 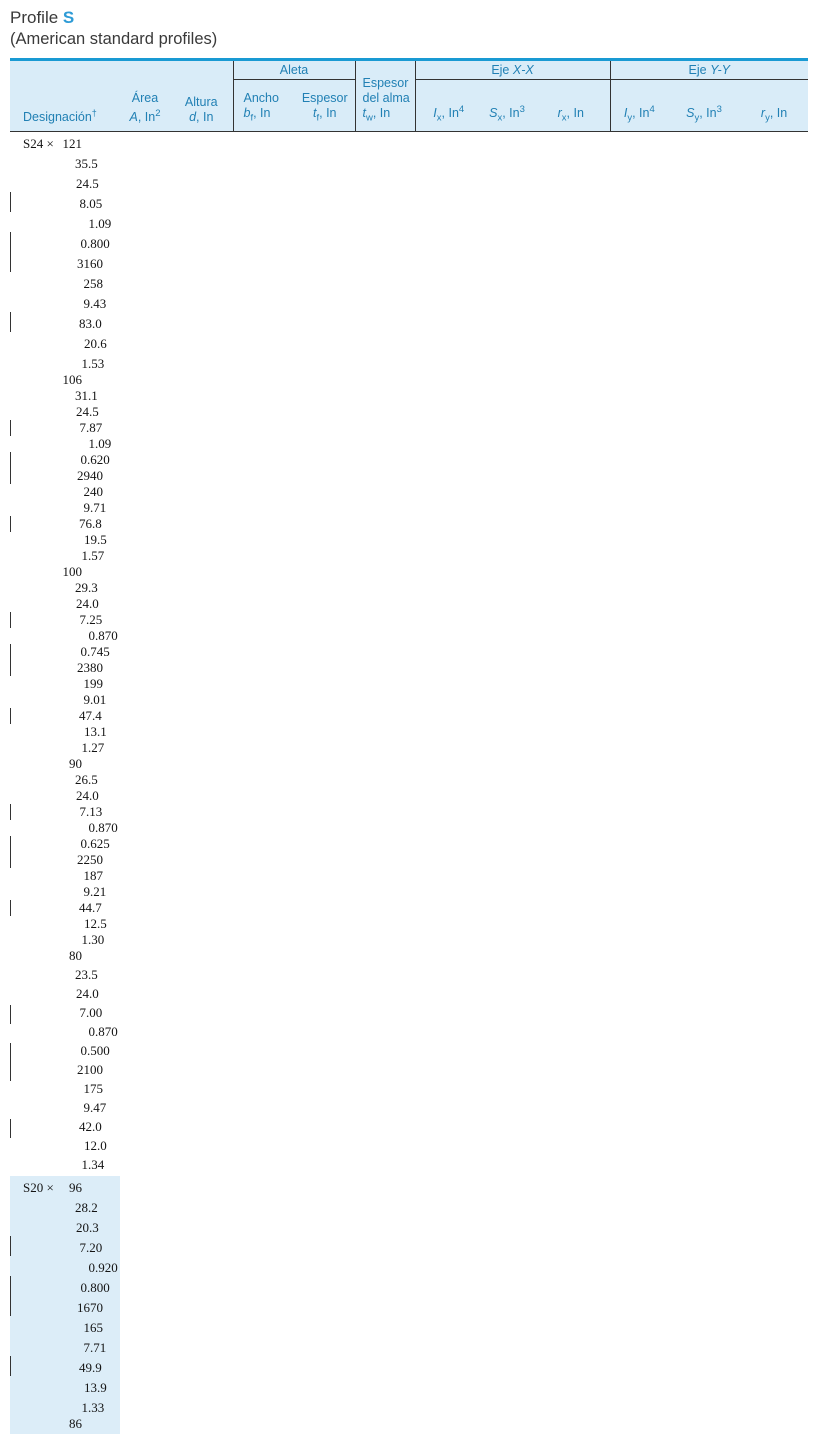 I want to click on col-header-ancho: Ancho bf, In, so click(x=263, y=105).